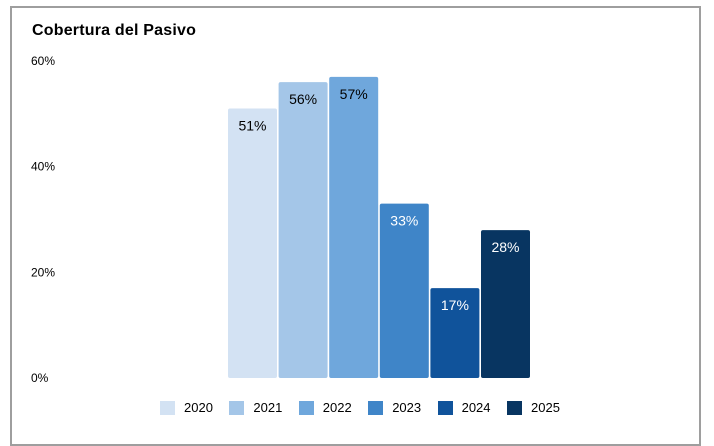 The image size is (714, 446). Describe the element at coordinates (252, 126) in the screenshot. I see `data-label-2020: 51%` at that location.